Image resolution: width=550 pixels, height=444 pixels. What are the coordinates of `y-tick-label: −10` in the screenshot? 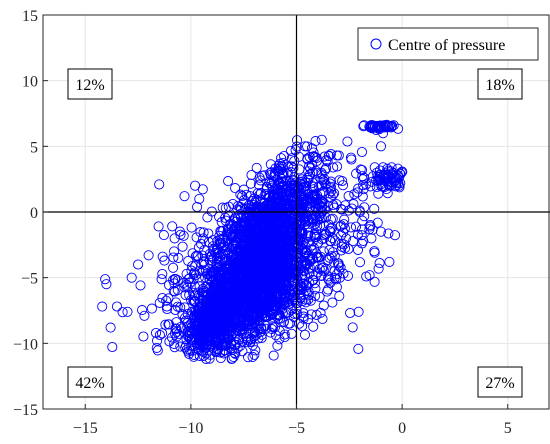 It's located at (25, 344).